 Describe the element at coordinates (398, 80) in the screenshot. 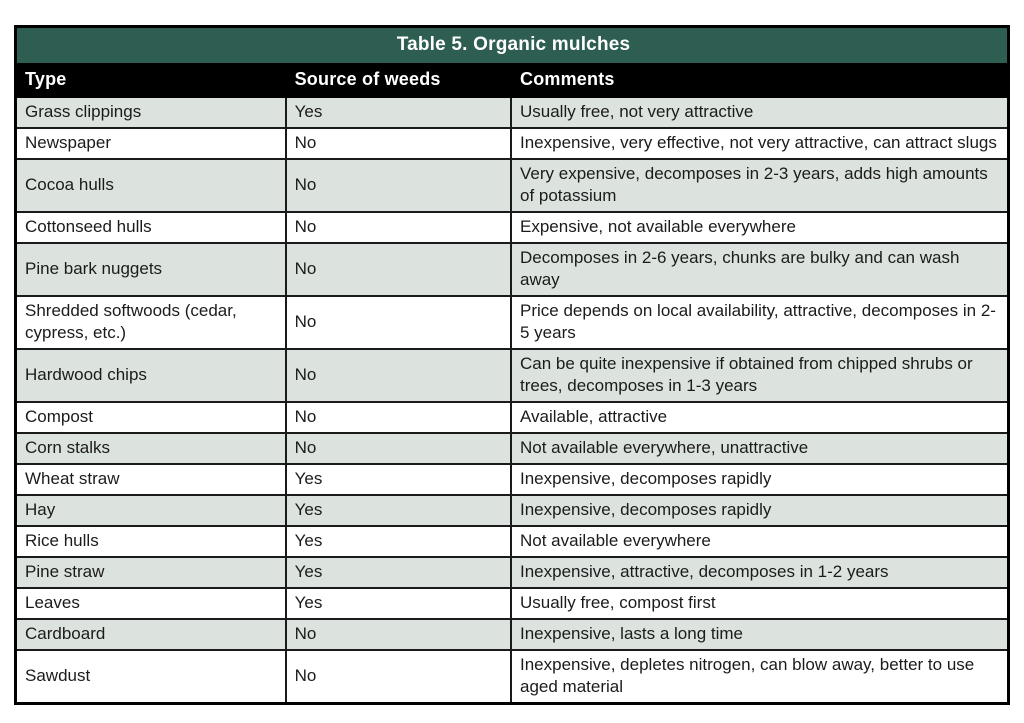

I see `column-header-source-of-weeds: Source of weeds` at that location.